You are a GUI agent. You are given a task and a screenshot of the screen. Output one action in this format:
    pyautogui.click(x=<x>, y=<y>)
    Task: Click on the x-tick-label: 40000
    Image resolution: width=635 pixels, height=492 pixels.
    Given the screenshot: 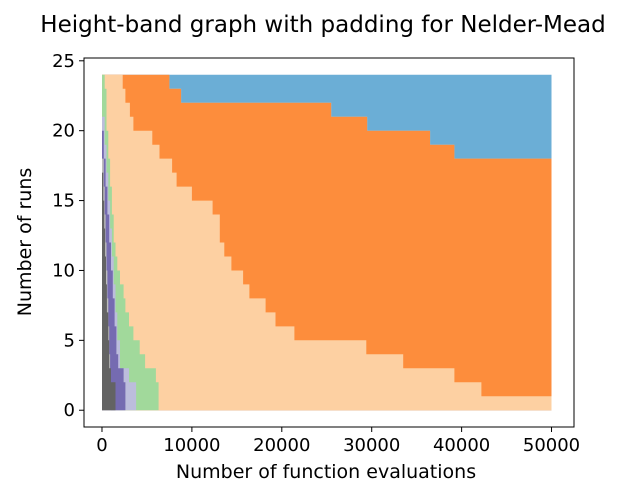 What is the action you would take?
    pyautogui.click(x=461, y=445)
    